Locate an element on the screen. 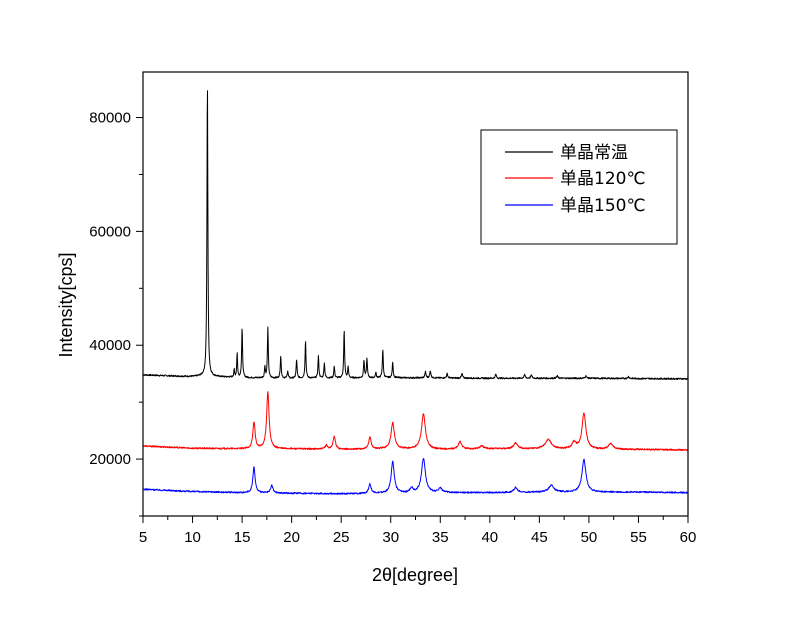  x-tick-label: 10 is located at coordinates (192, 537).